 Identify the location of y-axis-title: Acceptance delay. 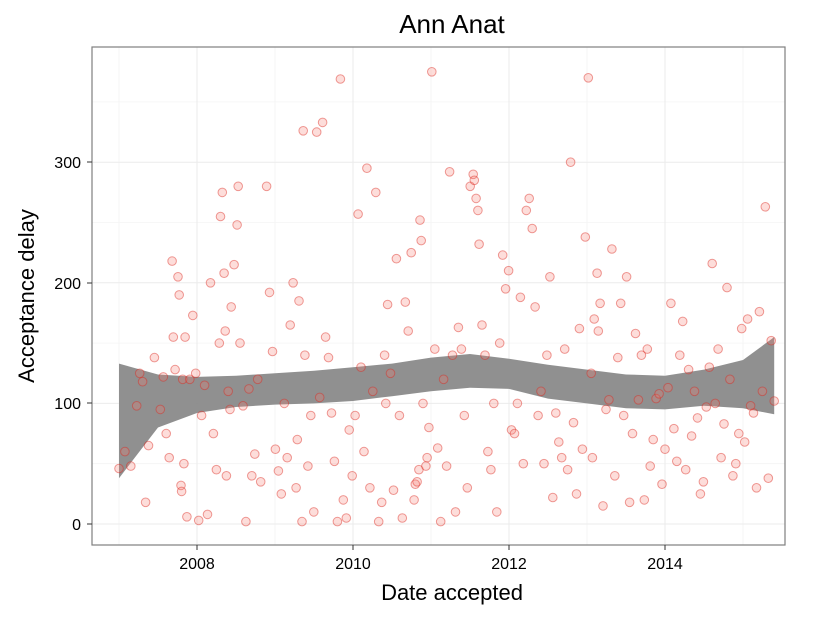
(26, 296).